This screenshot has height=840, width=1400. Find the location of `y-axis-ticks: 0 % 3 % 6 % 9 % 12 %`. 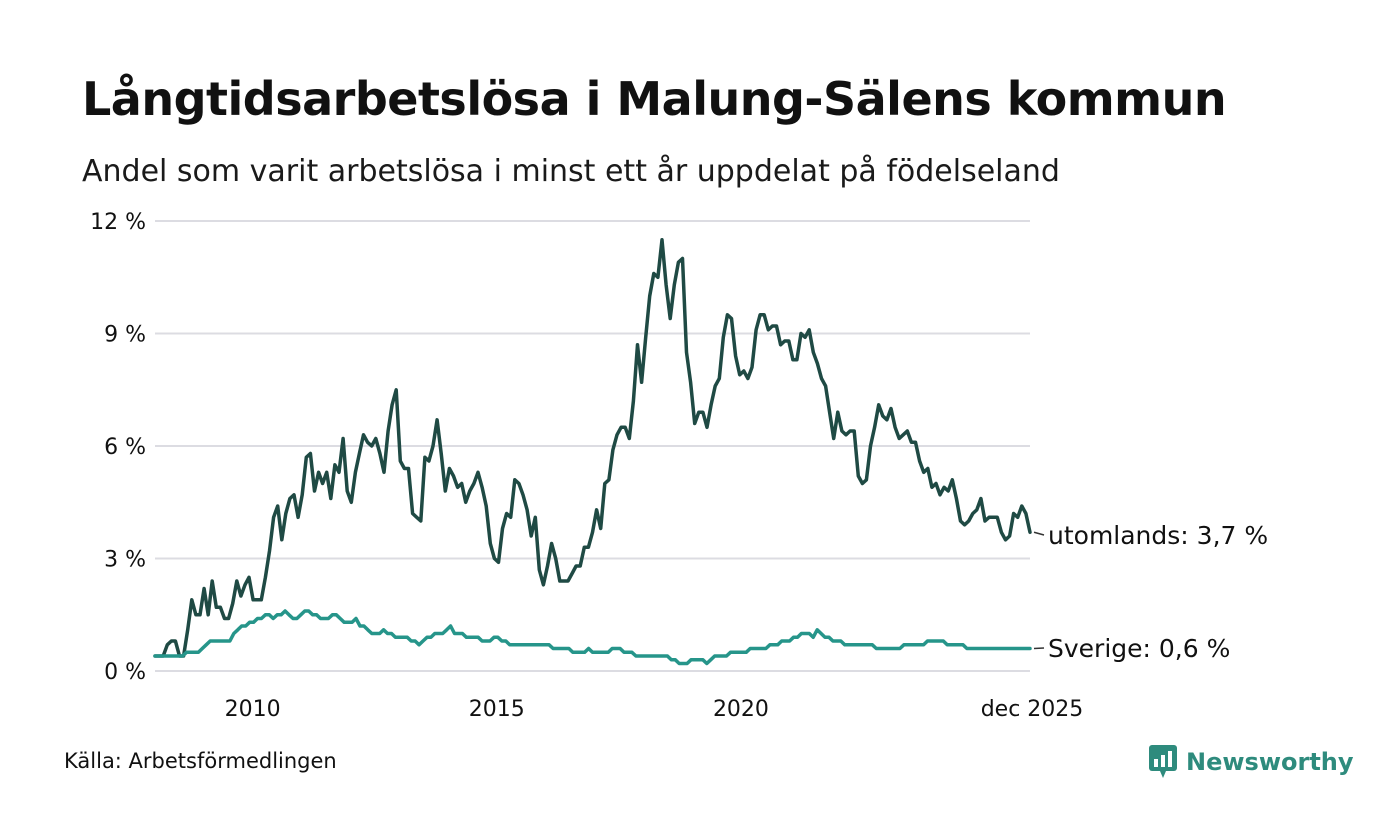

y-axis-ticks: 0 % 3 % 6 % 9 % 12 % is located at coordinates (118, 447).